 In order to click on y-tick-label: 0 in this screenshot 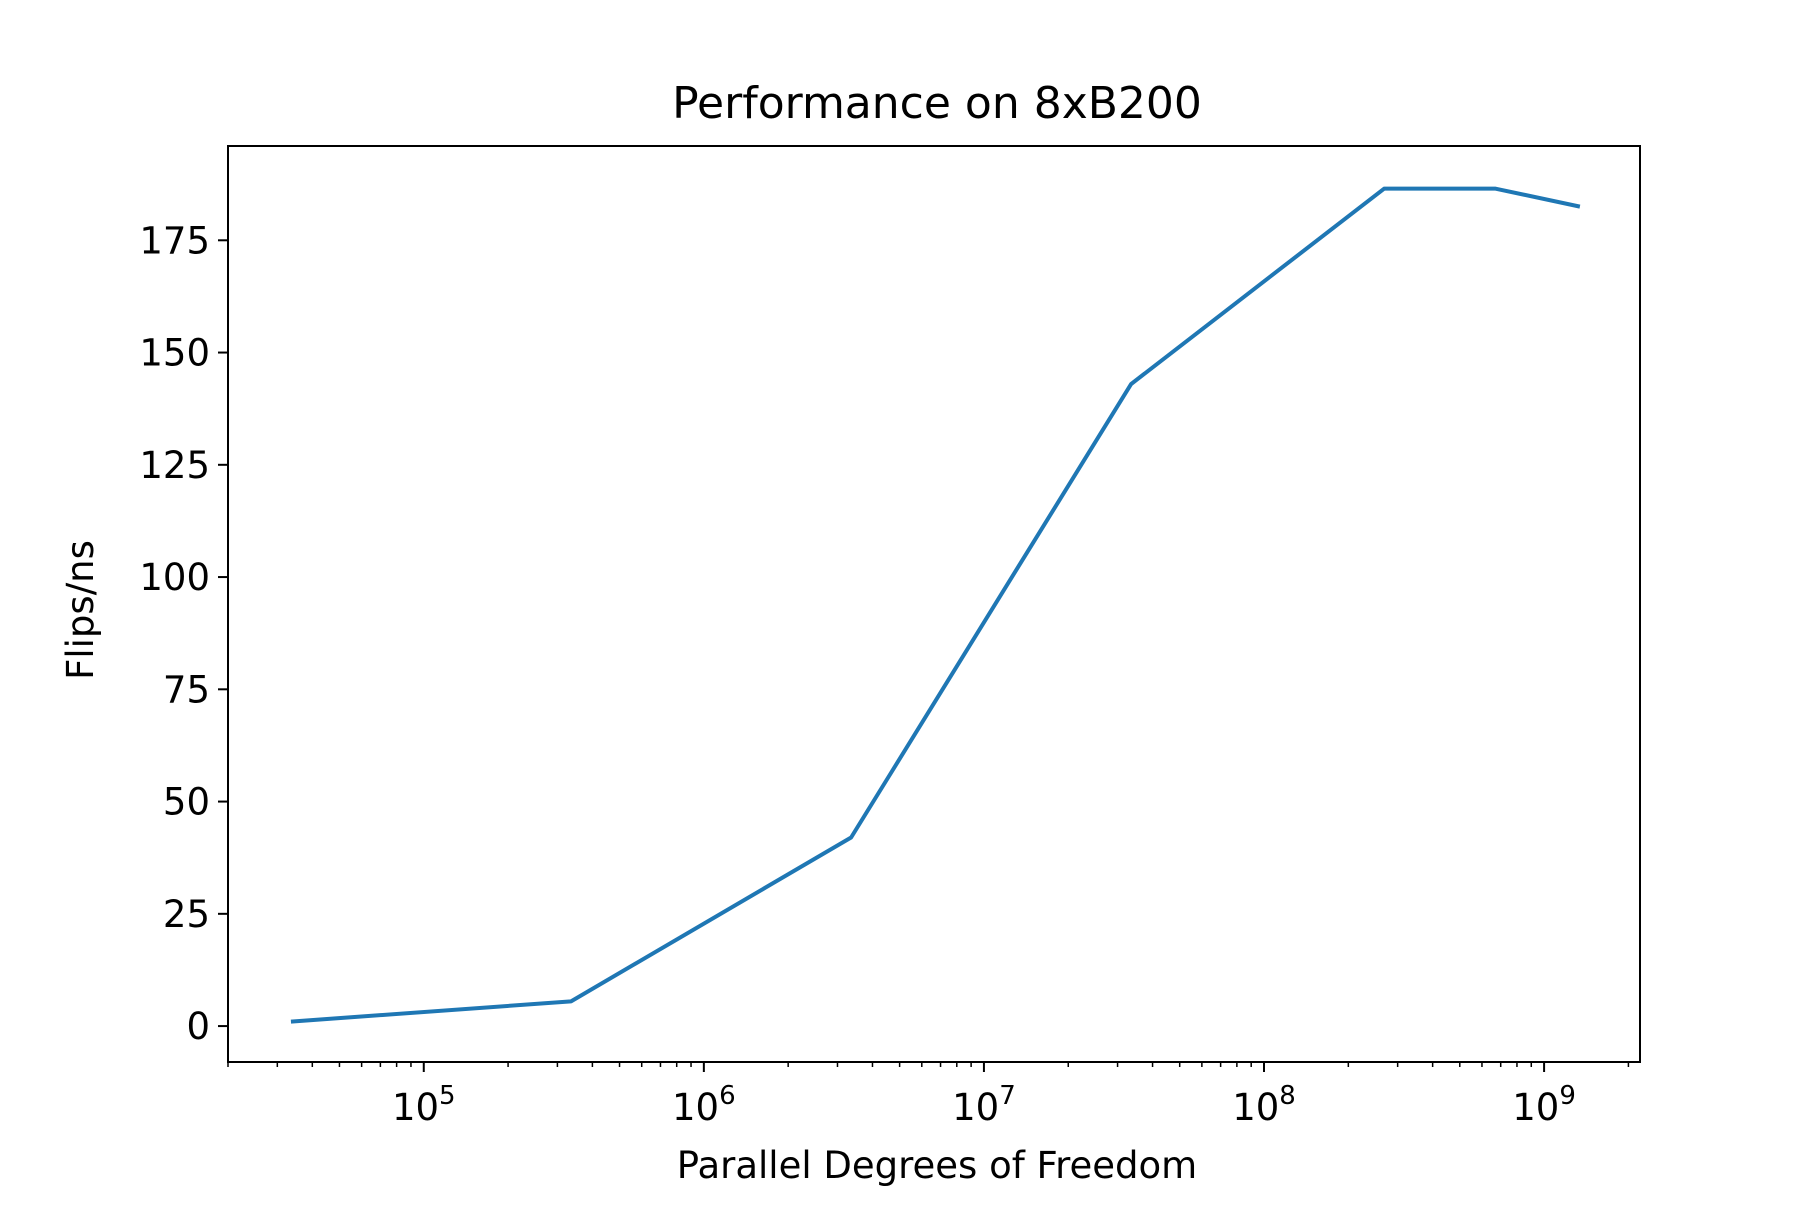, I will do `click(198, 1026)`.